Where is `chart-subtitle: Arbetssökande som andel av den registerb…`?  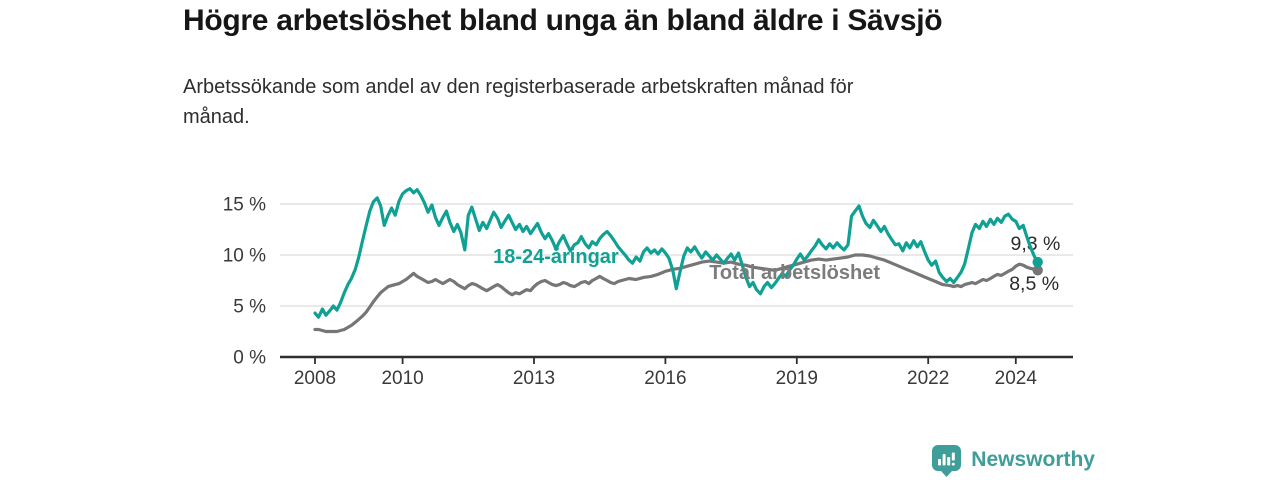 chart-subtitle: Arbetssökande som andel av den registerb… is located at coordinates (518, 102).